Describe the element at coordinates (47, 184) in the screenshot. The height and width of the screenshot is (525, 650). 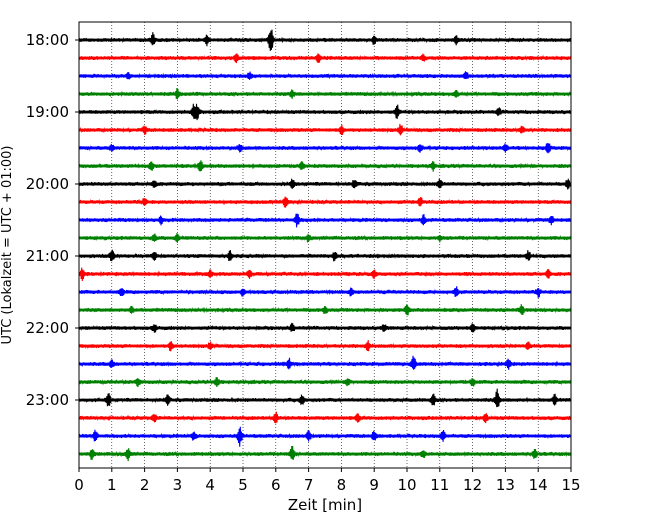
I see `y-tick-label: 20:00` at that location.